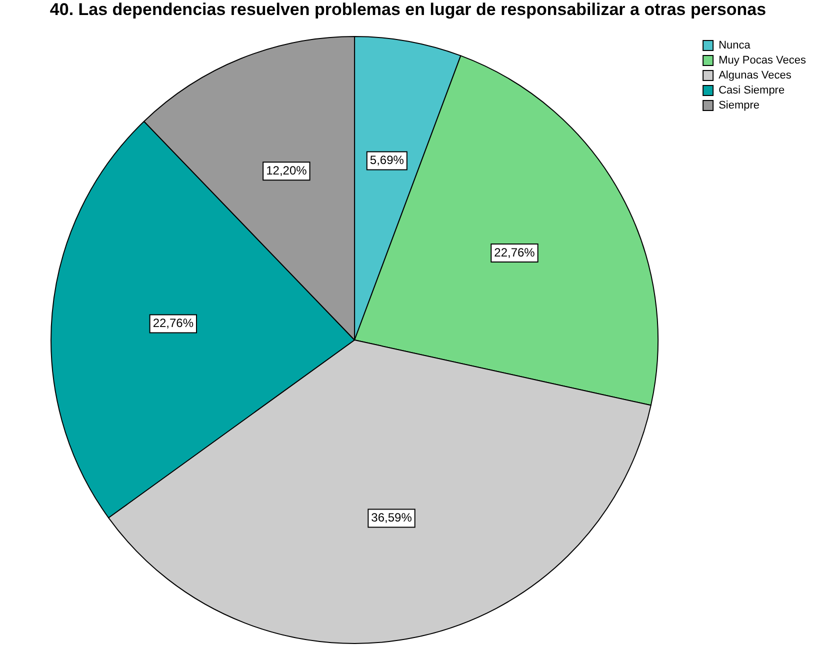  What do you see at coordinates (751, 90) in the screenshot?
I see `legend-label: Casi Siempre` at bounding box center [751, 90].